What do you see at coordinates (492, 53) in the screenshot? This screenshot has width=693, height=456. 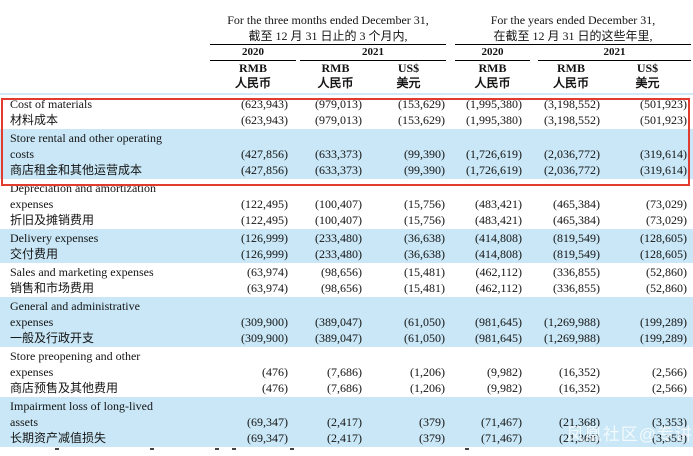 I see `year-2020-years: 2020` at bounding box center [492, 53].